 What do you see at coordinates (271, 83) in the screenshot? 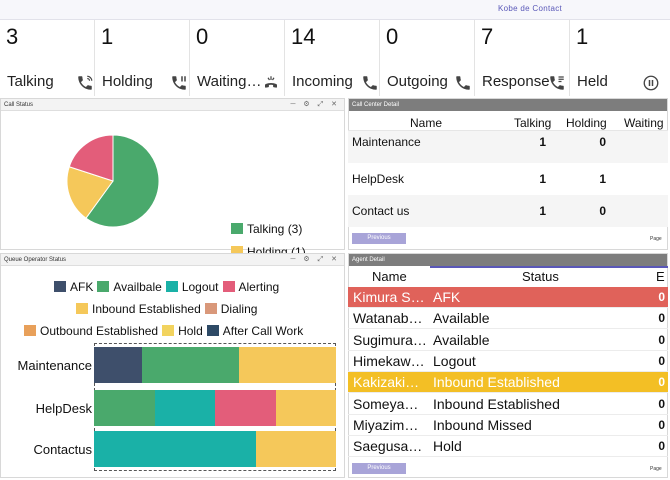
I see `phone-hangup-icon` at bounding box center [271, 83].